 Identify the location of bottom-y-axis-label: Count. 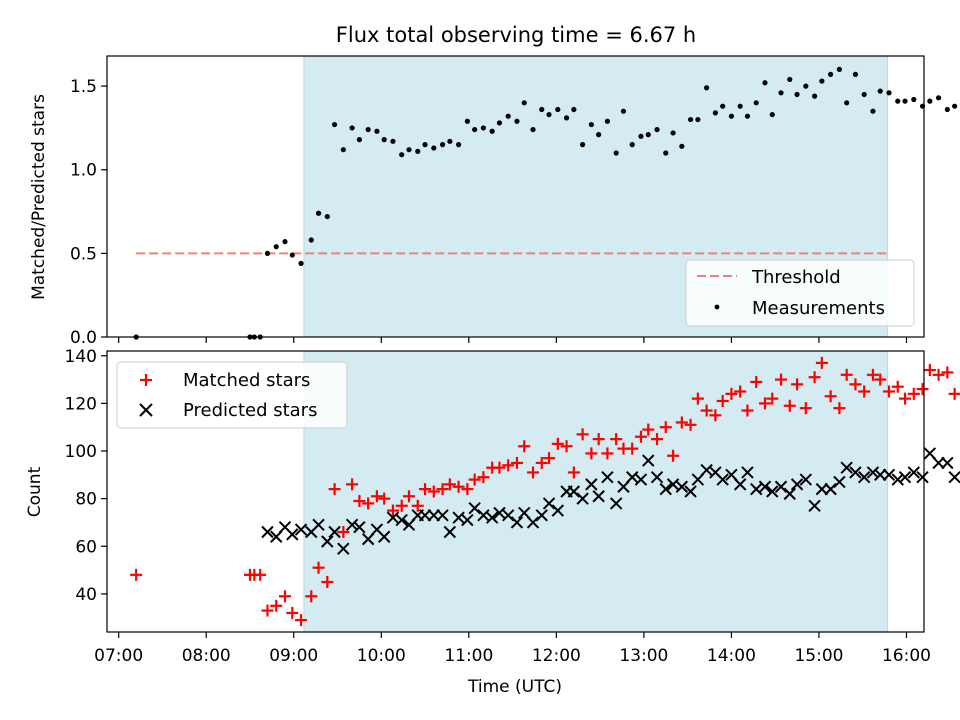
(35, 491).